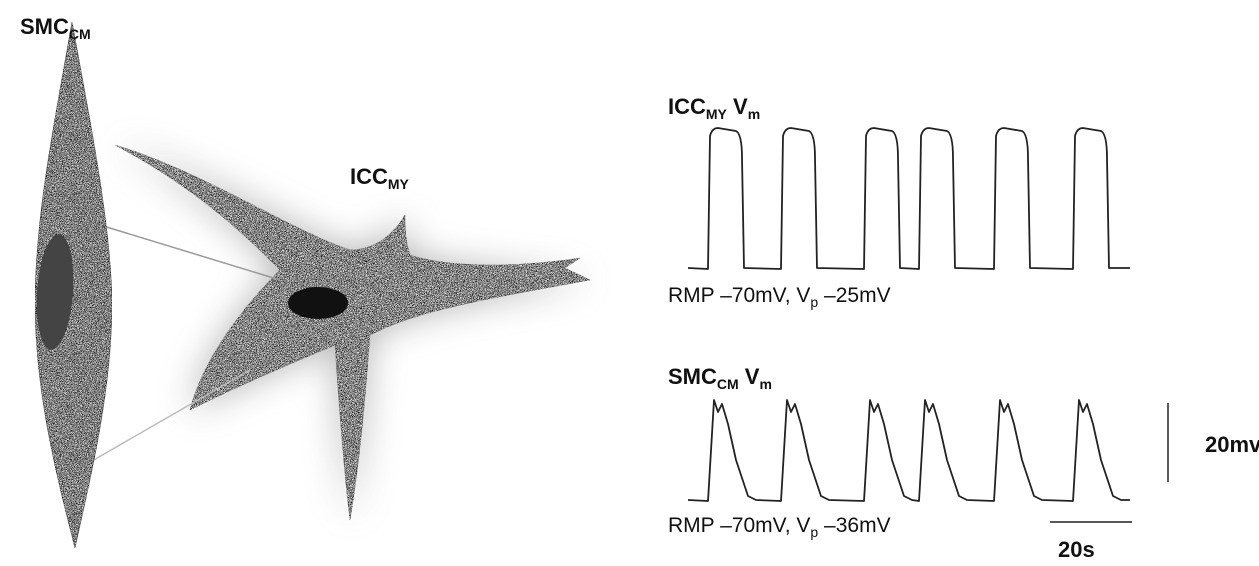 Image resolution: width=1259 pixels, height=566 pixels. What do you see at coordinates (714, 108) in the screenshot?
I see `trace-title: ICCMY Vm` at bounding box center [714, 108].